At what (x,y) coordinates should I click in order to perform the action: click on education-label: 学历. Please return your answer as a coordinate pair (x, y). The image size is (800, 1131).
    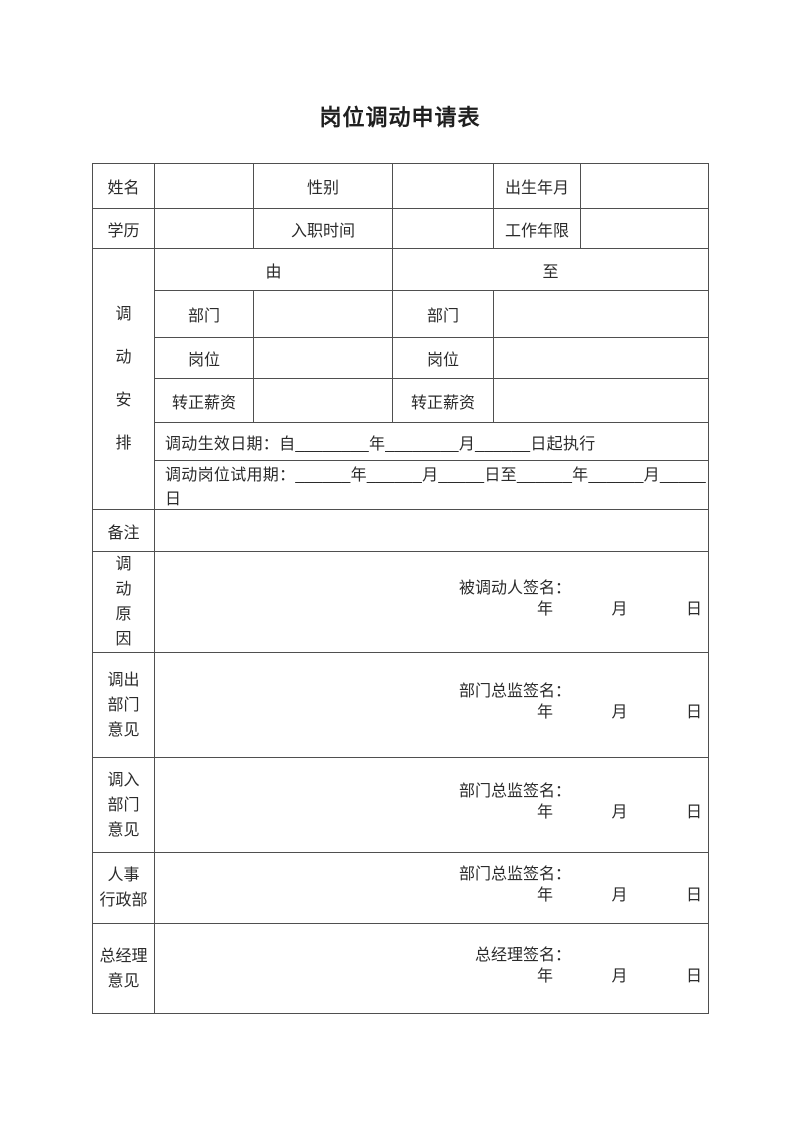
    Looking at the image, I should click on (123, 228).